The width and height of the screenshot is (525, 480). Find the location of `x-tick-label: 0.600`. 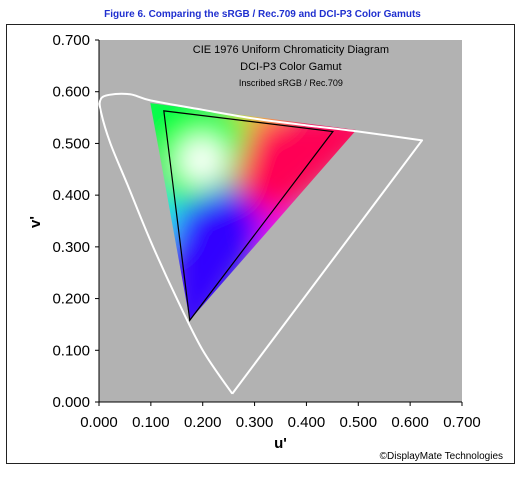

x-tick-label: 0.600 is located at coordinates (410, 422).